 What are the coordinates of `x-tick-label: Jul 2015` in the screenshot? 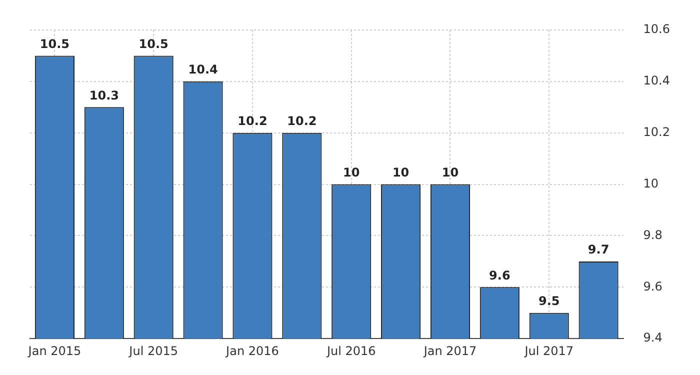 It's located at (153, 351).